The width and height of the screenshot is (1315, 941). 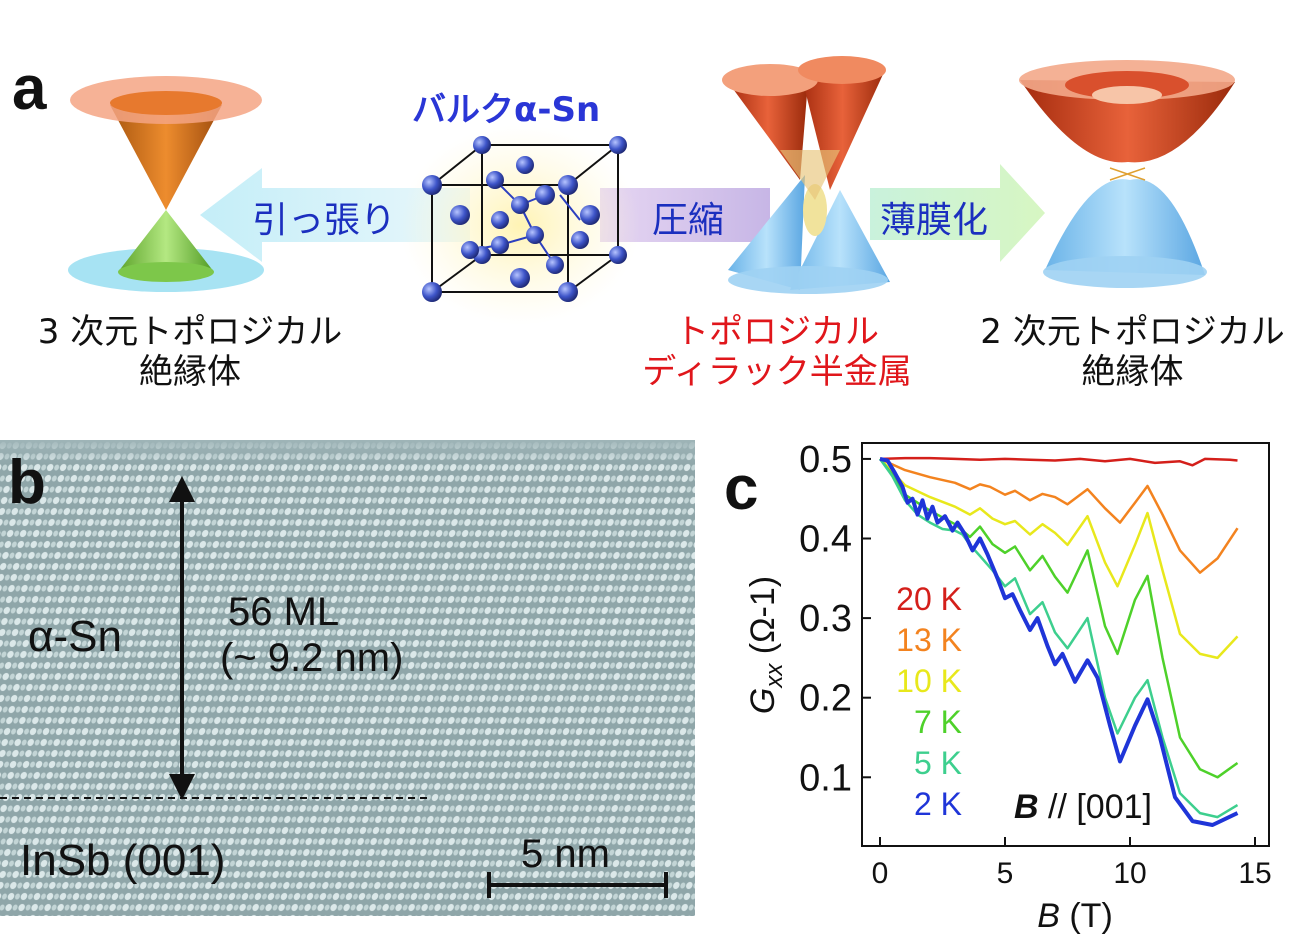 I want to click on series-line-2k, so click(x=1059, y=641).